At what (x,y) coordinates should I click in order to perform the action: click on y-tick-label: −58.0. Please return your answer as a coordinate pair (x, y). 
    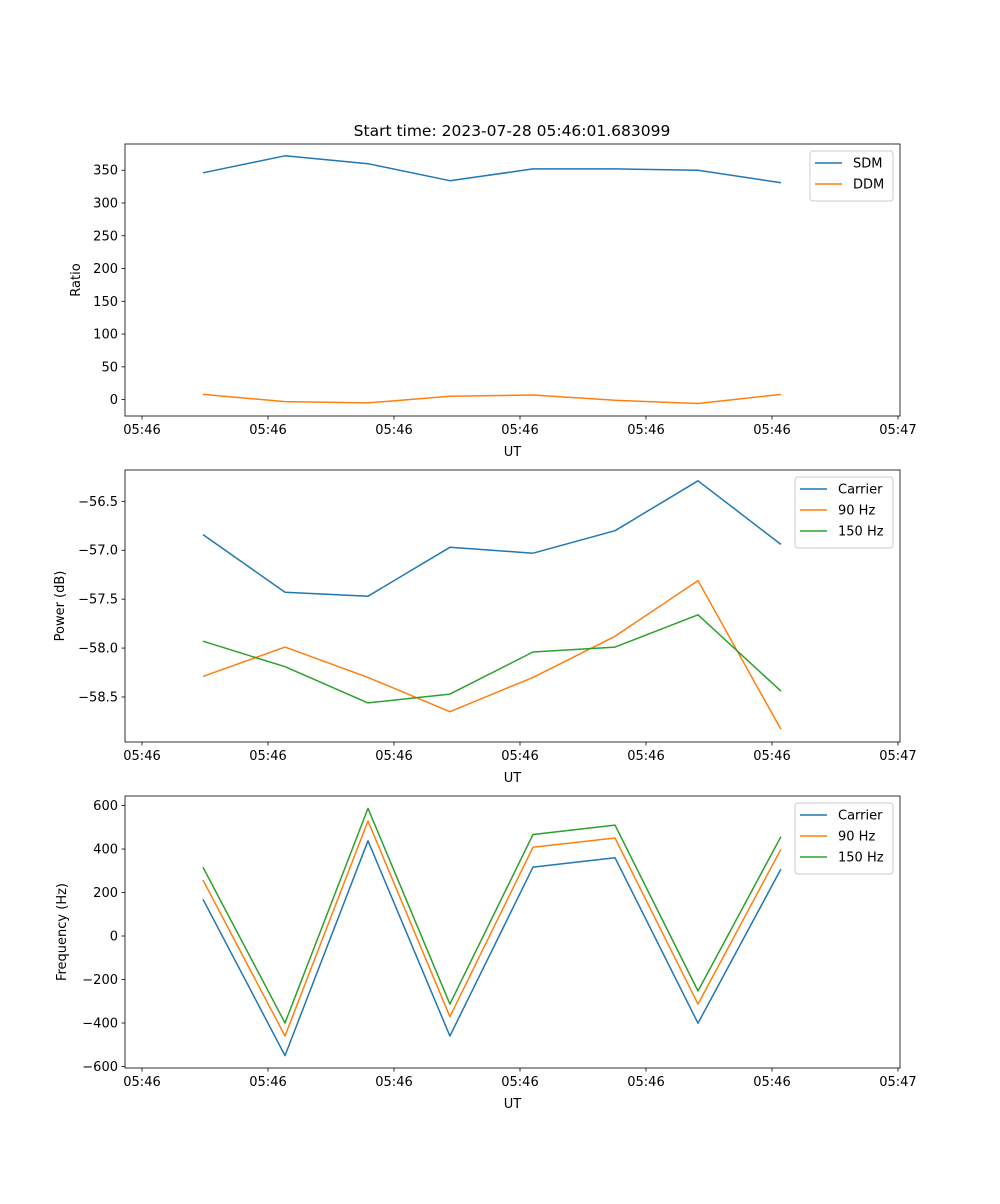
    Looking at the image, I should click on (98, 649).